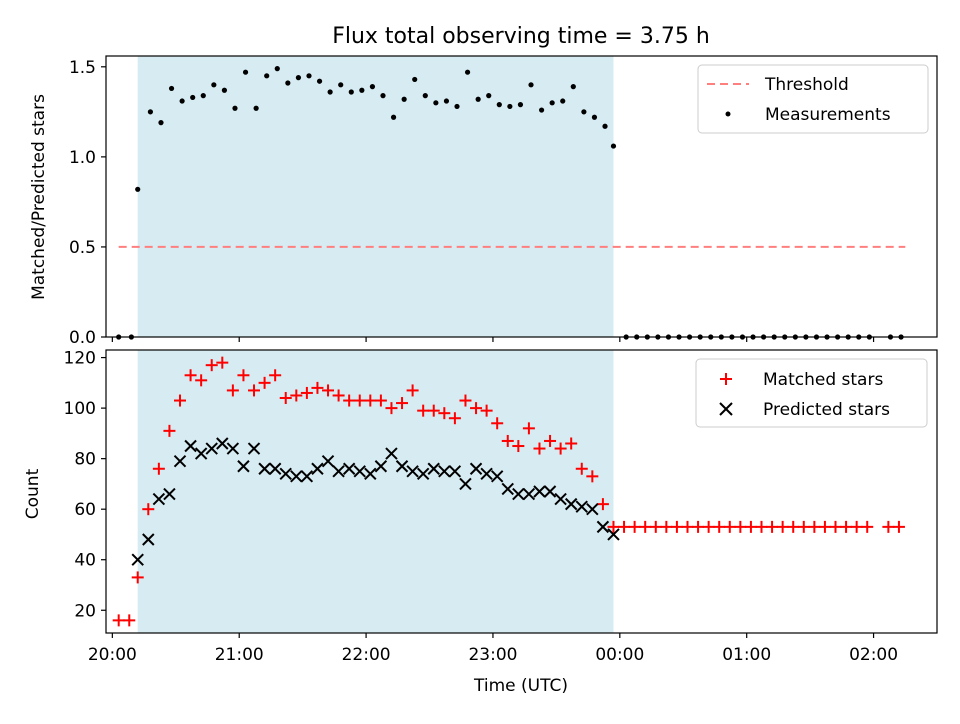  I want to click on x-tick-label: 21:00, so click(239, 655).